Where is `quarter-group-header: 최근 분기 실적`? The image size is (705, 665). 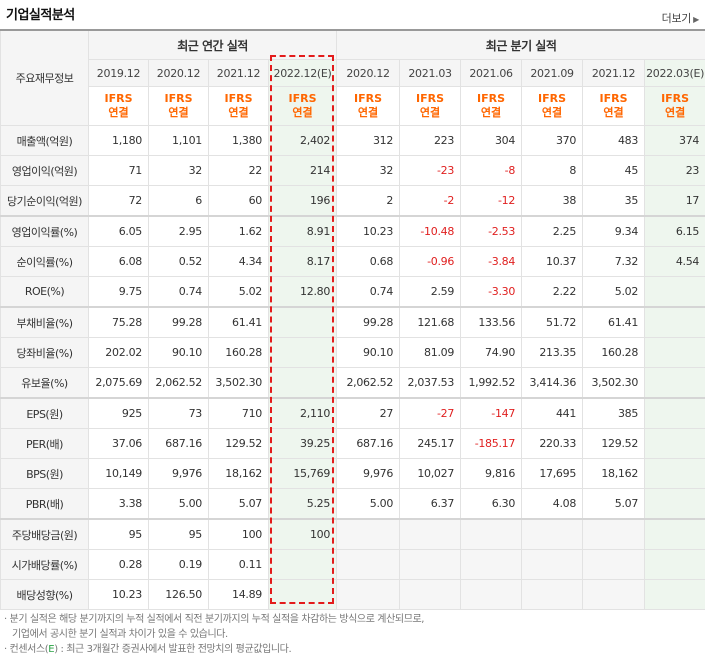 quarter-group-header: 최근 분기 실적 is located at coordinates (520, 44).